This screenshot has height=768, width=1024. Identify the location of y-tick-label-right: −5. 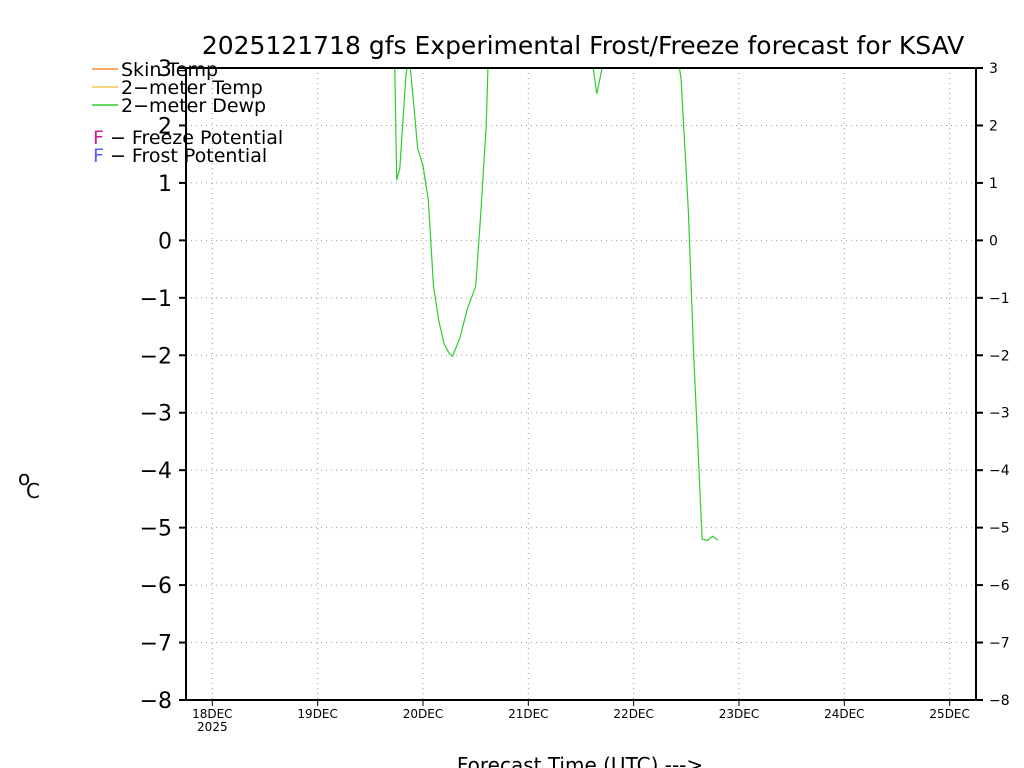
(999, 529).